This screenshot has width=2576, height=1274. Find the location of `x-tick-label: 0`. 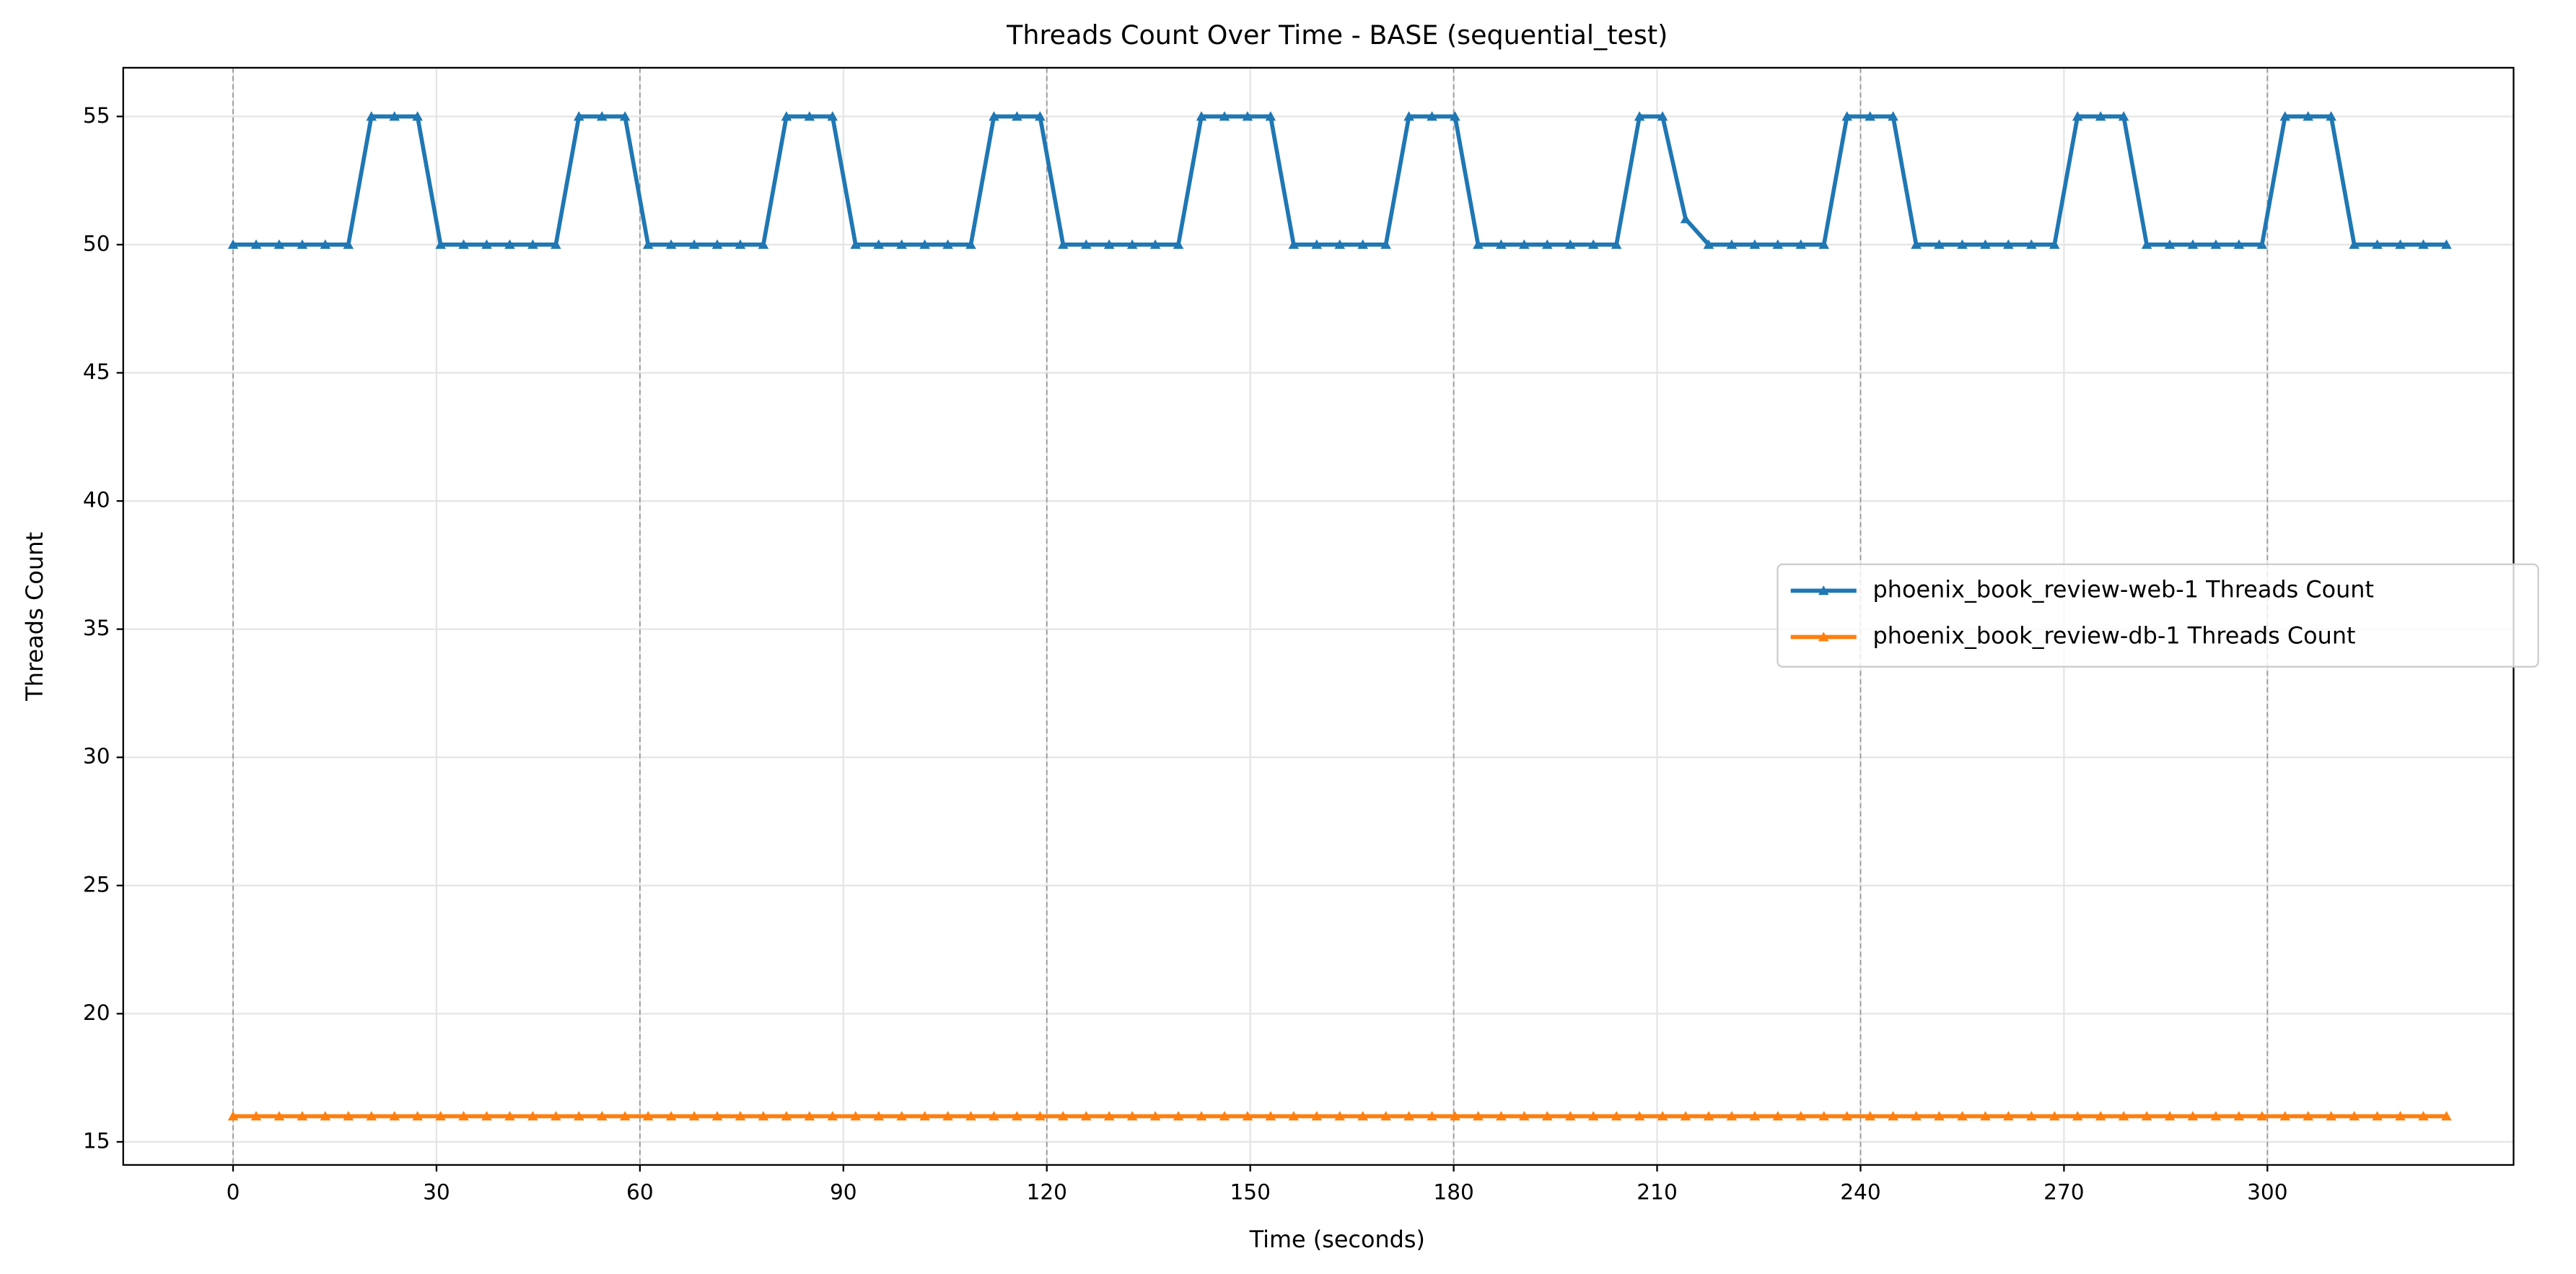

x-tick-label: 0 is located at coordinates (233, 1191).